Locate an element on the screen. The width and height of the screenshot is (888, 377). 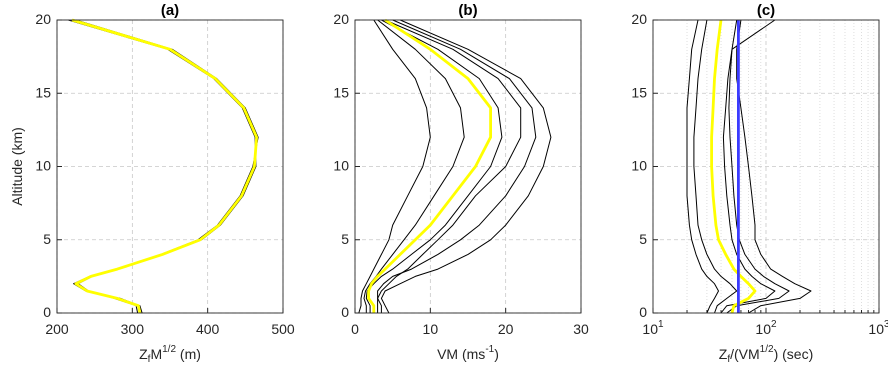
panel-title: (a) is located at coordinates (170, 10).